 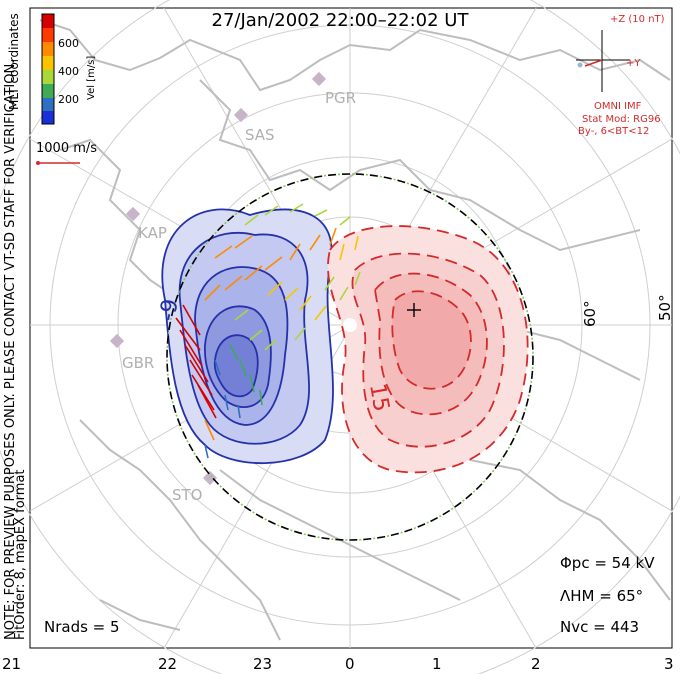 I want to click on imf-model: Stat Mod: RG96, so click(x=621, y=119).